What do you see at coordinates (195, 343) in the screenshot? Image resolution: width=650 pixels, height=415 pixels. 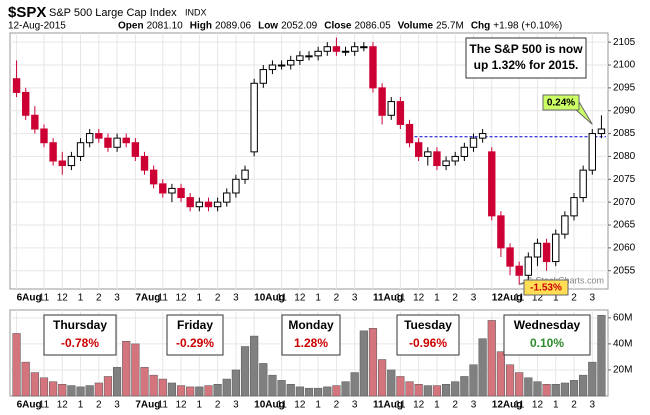 I see `day-change: -0.29%` at bounding box center [195, 343].